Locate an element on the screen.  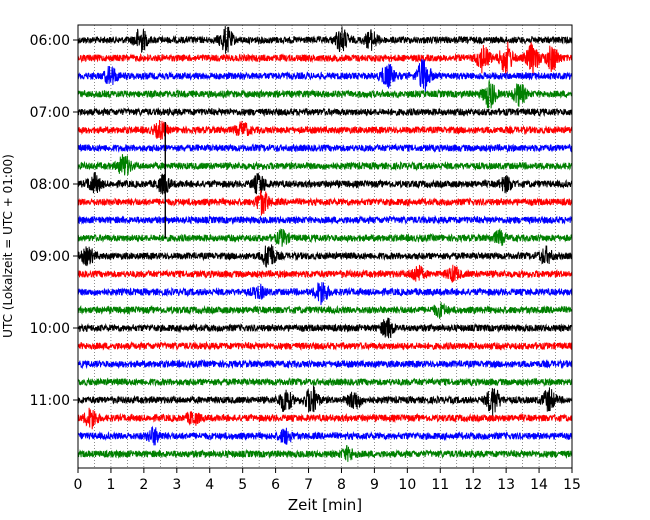
y-axis-label: UTC (Lokalzeit = UTC + 01:00) is located at coordinates (8, 246).